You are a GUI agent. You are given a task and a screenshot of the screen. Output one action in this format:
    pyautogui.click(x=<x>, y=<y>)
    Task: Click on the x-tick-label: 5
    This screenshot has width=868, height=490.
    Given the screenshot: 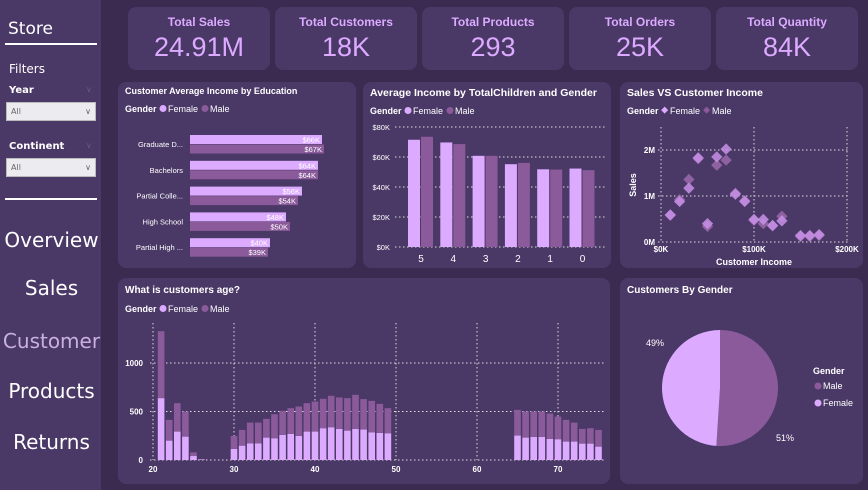 What is the action you would take?
    pyautogui.click(x=421, y=259)
    